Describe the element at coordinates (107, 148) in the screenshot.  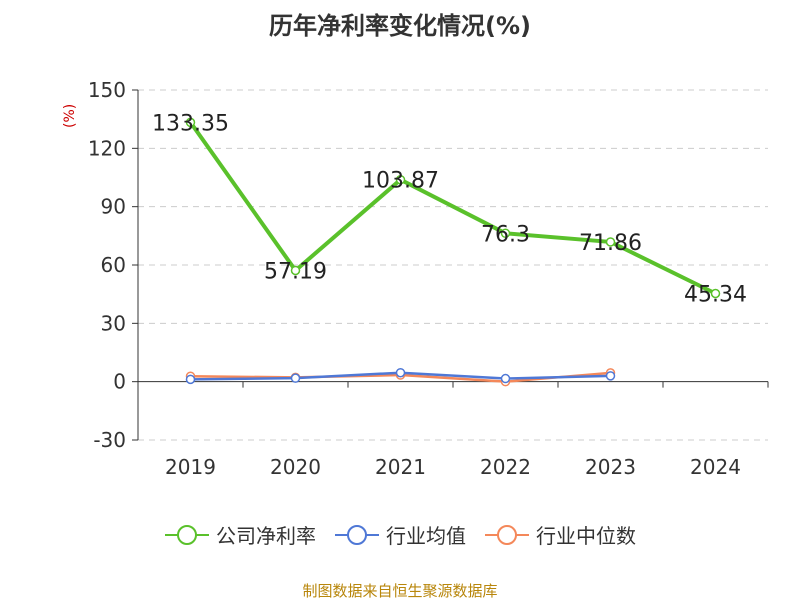
I see `y-tick-label: 120` at that location.